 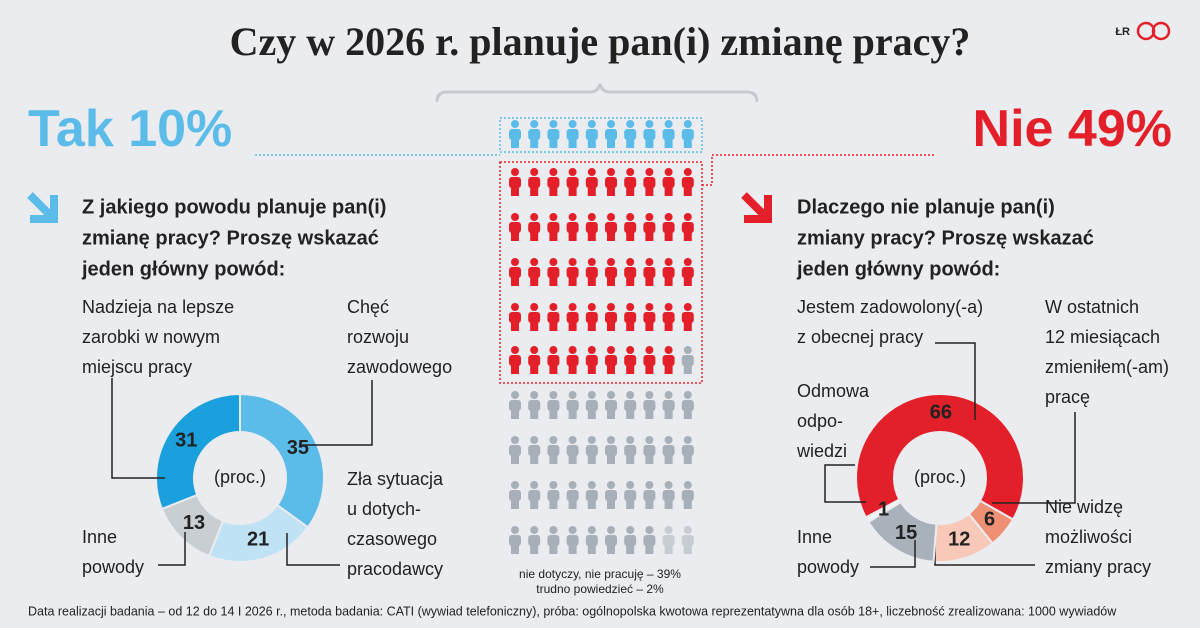 What do you see at coordinates (258, 540) in the screenshot?
I see `value-label: 21` at bounding box center [258, 540].